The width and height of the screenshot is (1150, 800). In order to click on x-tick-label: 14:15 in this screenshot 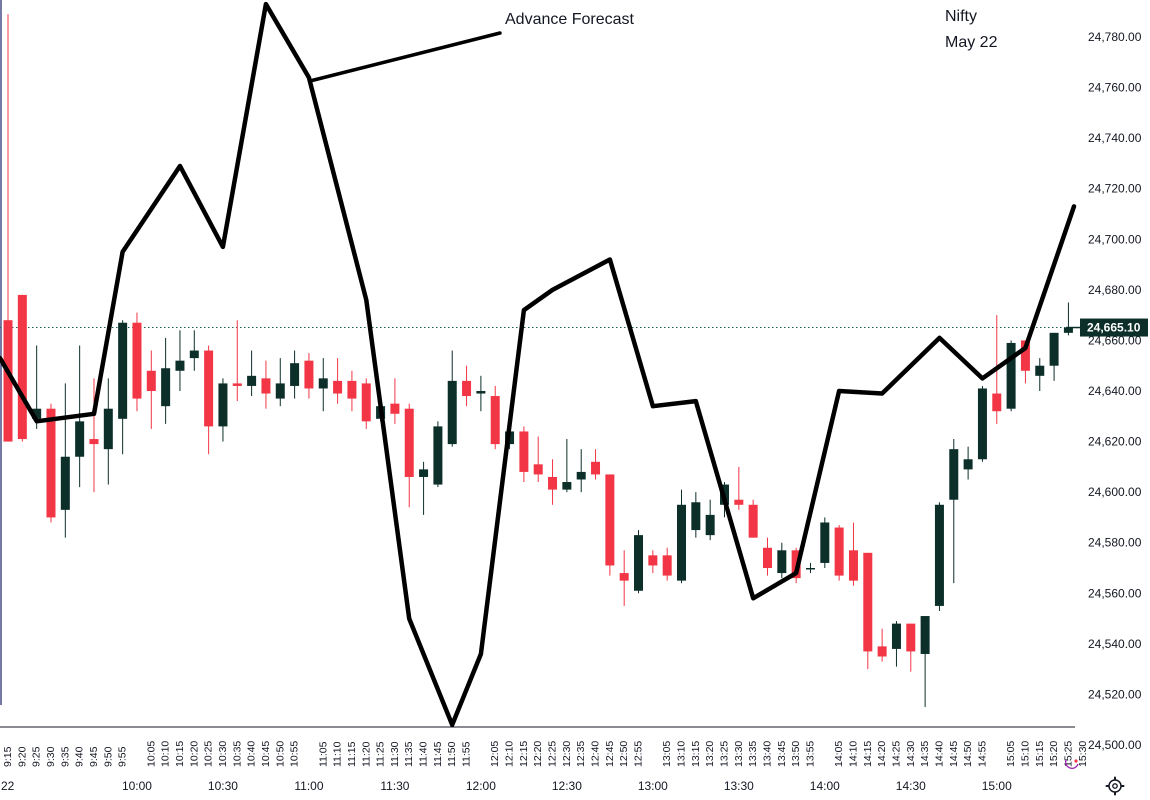, I will do `click(868, 754)`.